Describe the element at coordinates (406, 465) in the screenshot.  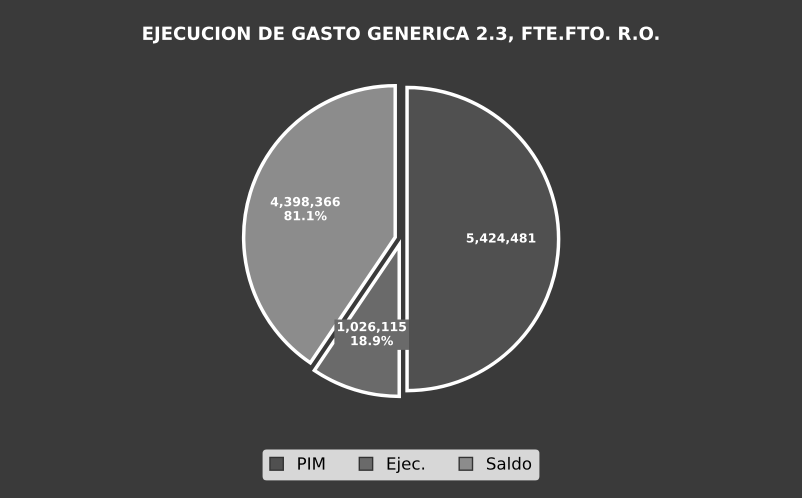
I see `legend-label: Ejec.` at that location.